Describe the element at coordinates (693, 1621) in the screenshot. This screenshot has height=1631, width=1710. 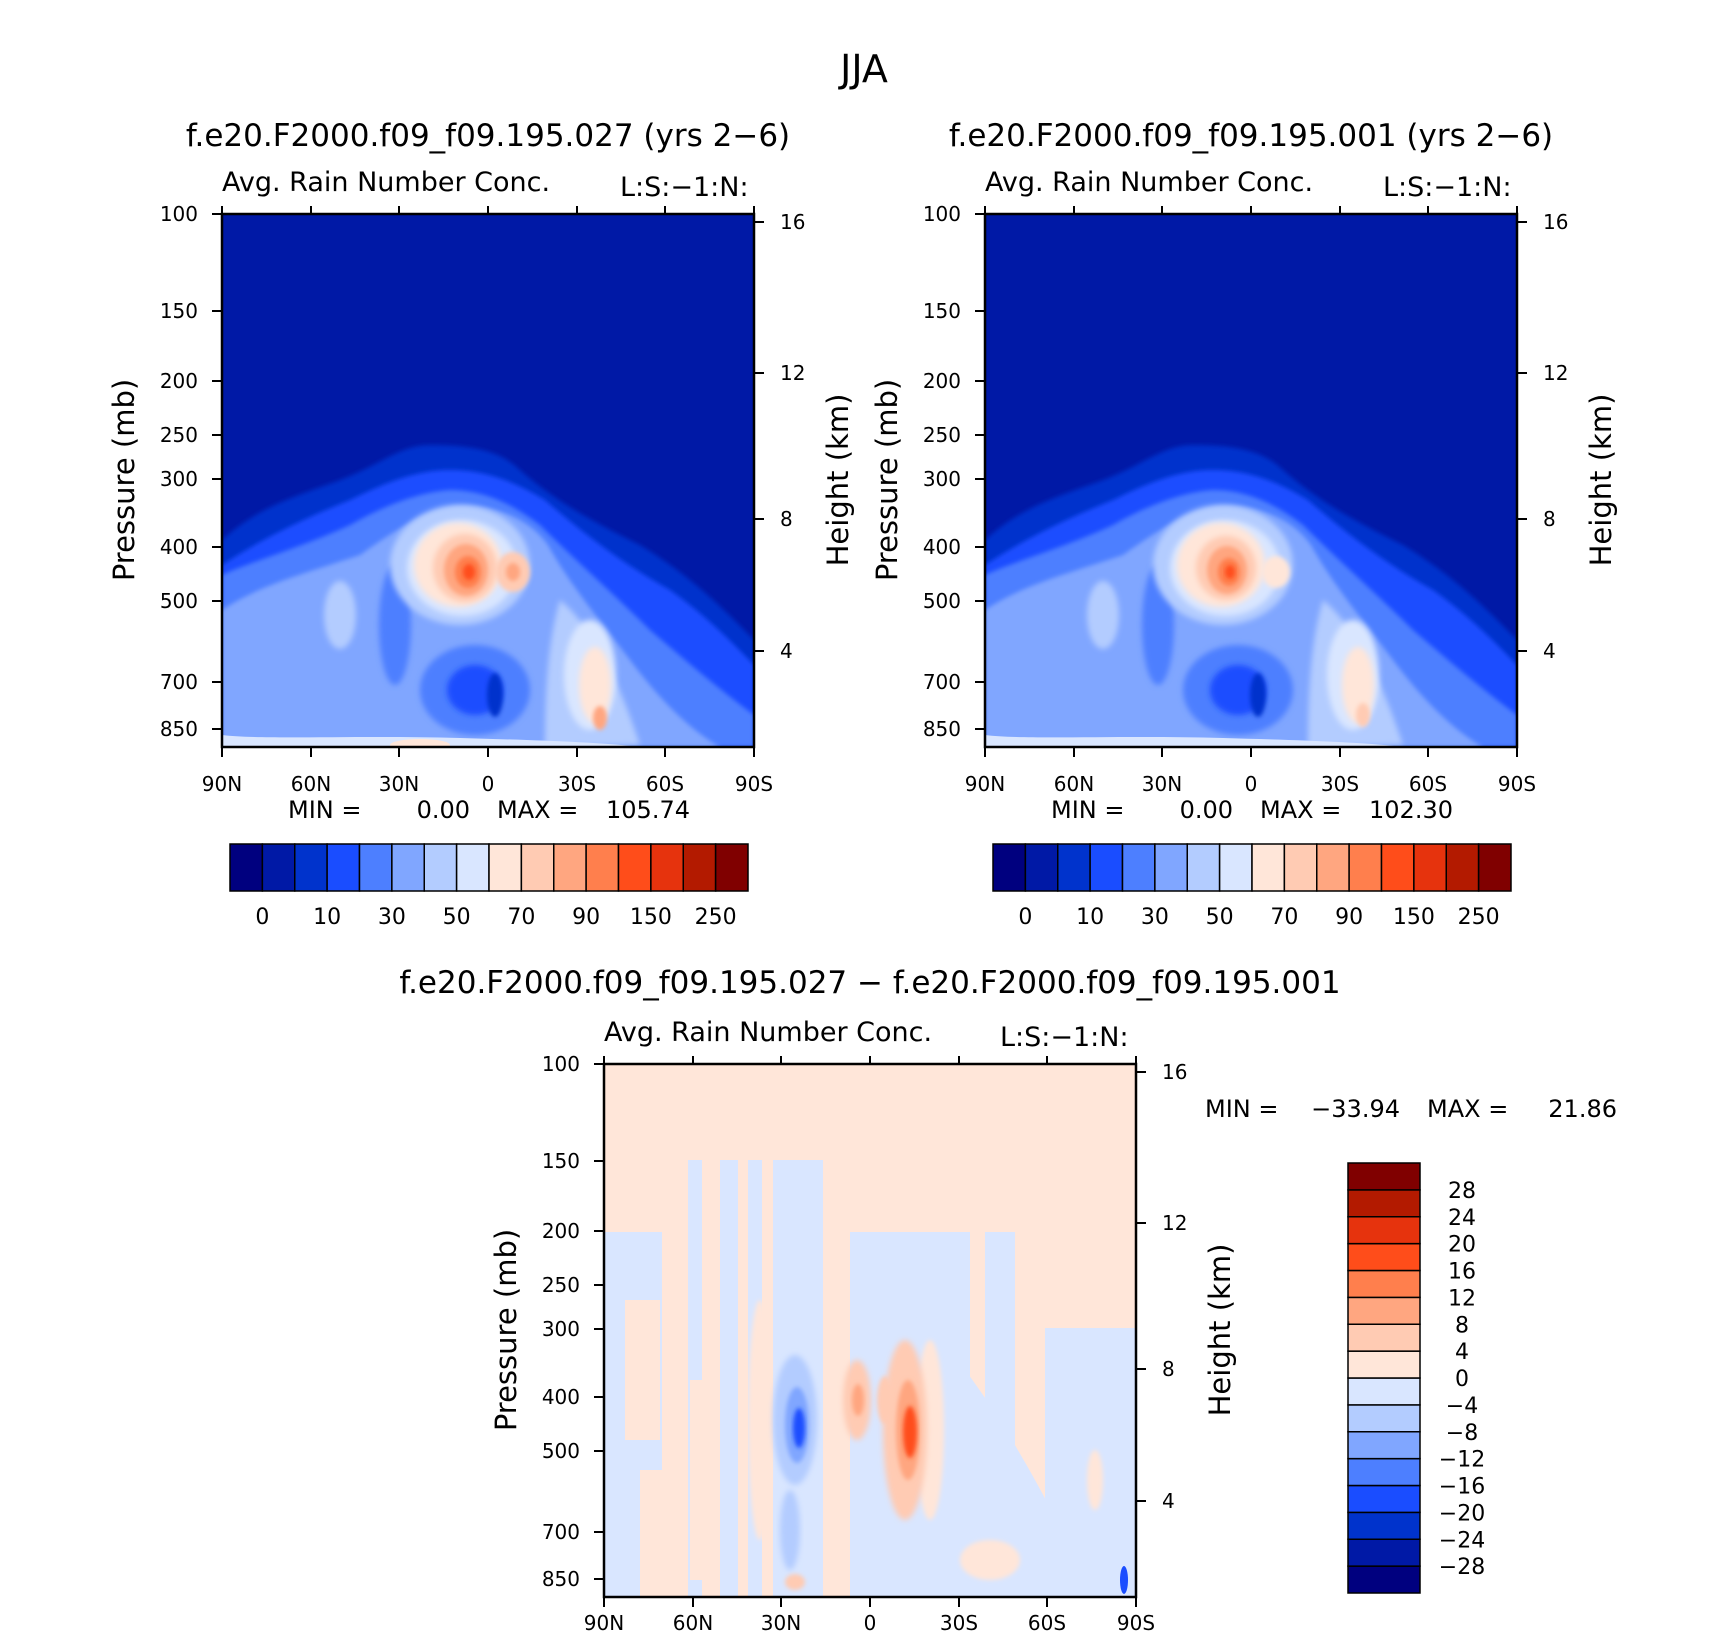
I see `panel-3-xtick: 60N` at that location.